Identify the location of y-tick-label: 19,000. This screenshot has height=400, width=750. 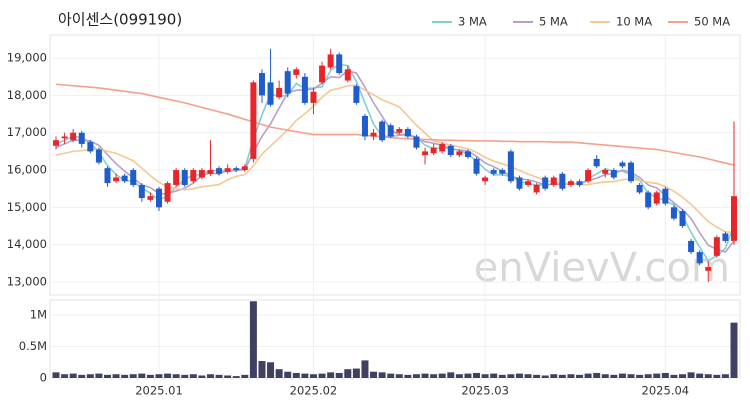
(27, 58).